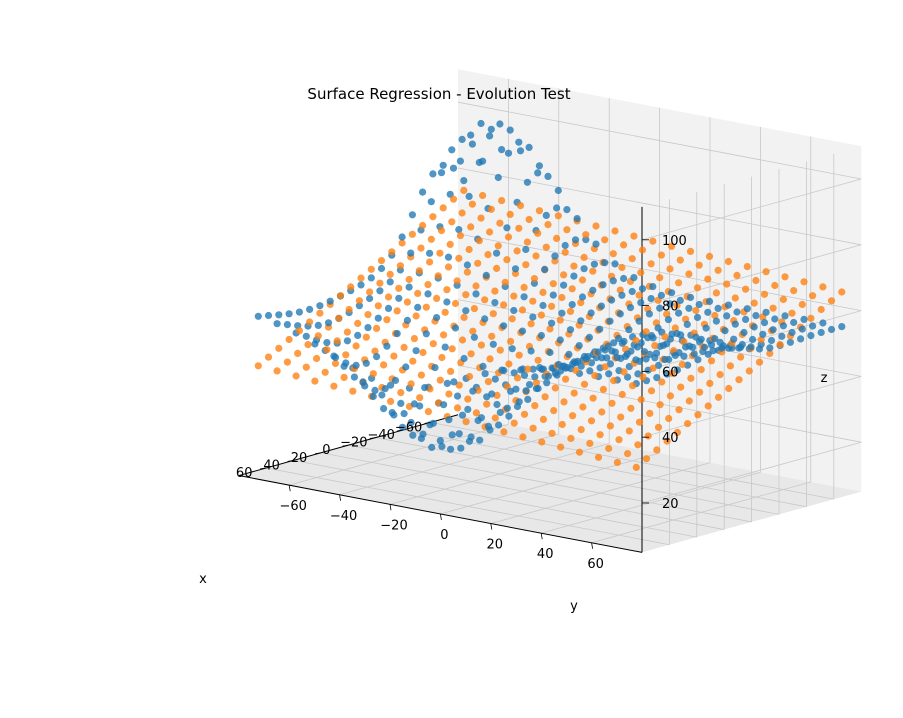  I want to click on grid-line-floor-y, so click(651, 502).